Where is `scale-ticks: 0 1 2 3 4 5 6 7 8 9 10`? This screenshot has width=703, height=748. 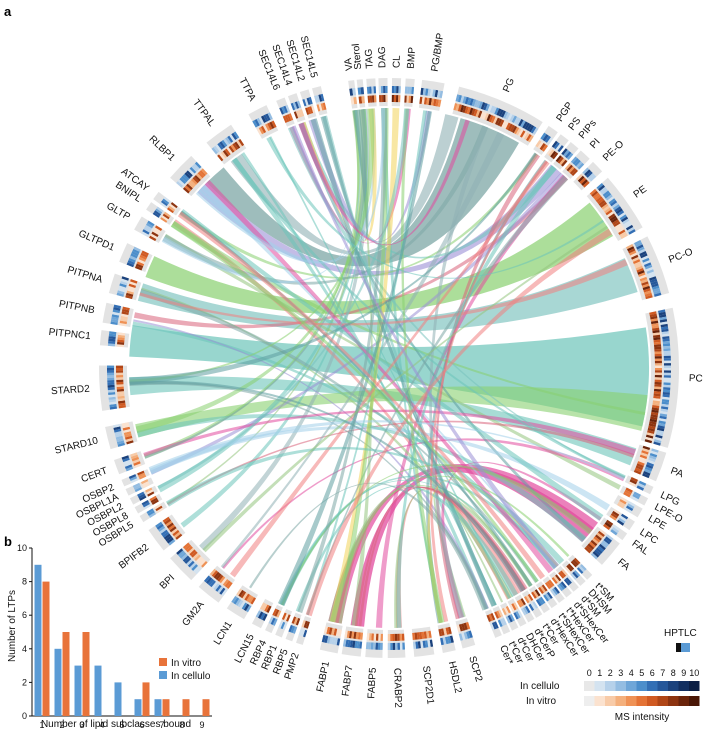 scale-ticks: 0 1 2 3 4 5 6 7 8 9 10 is located at coordinates (643, 673).